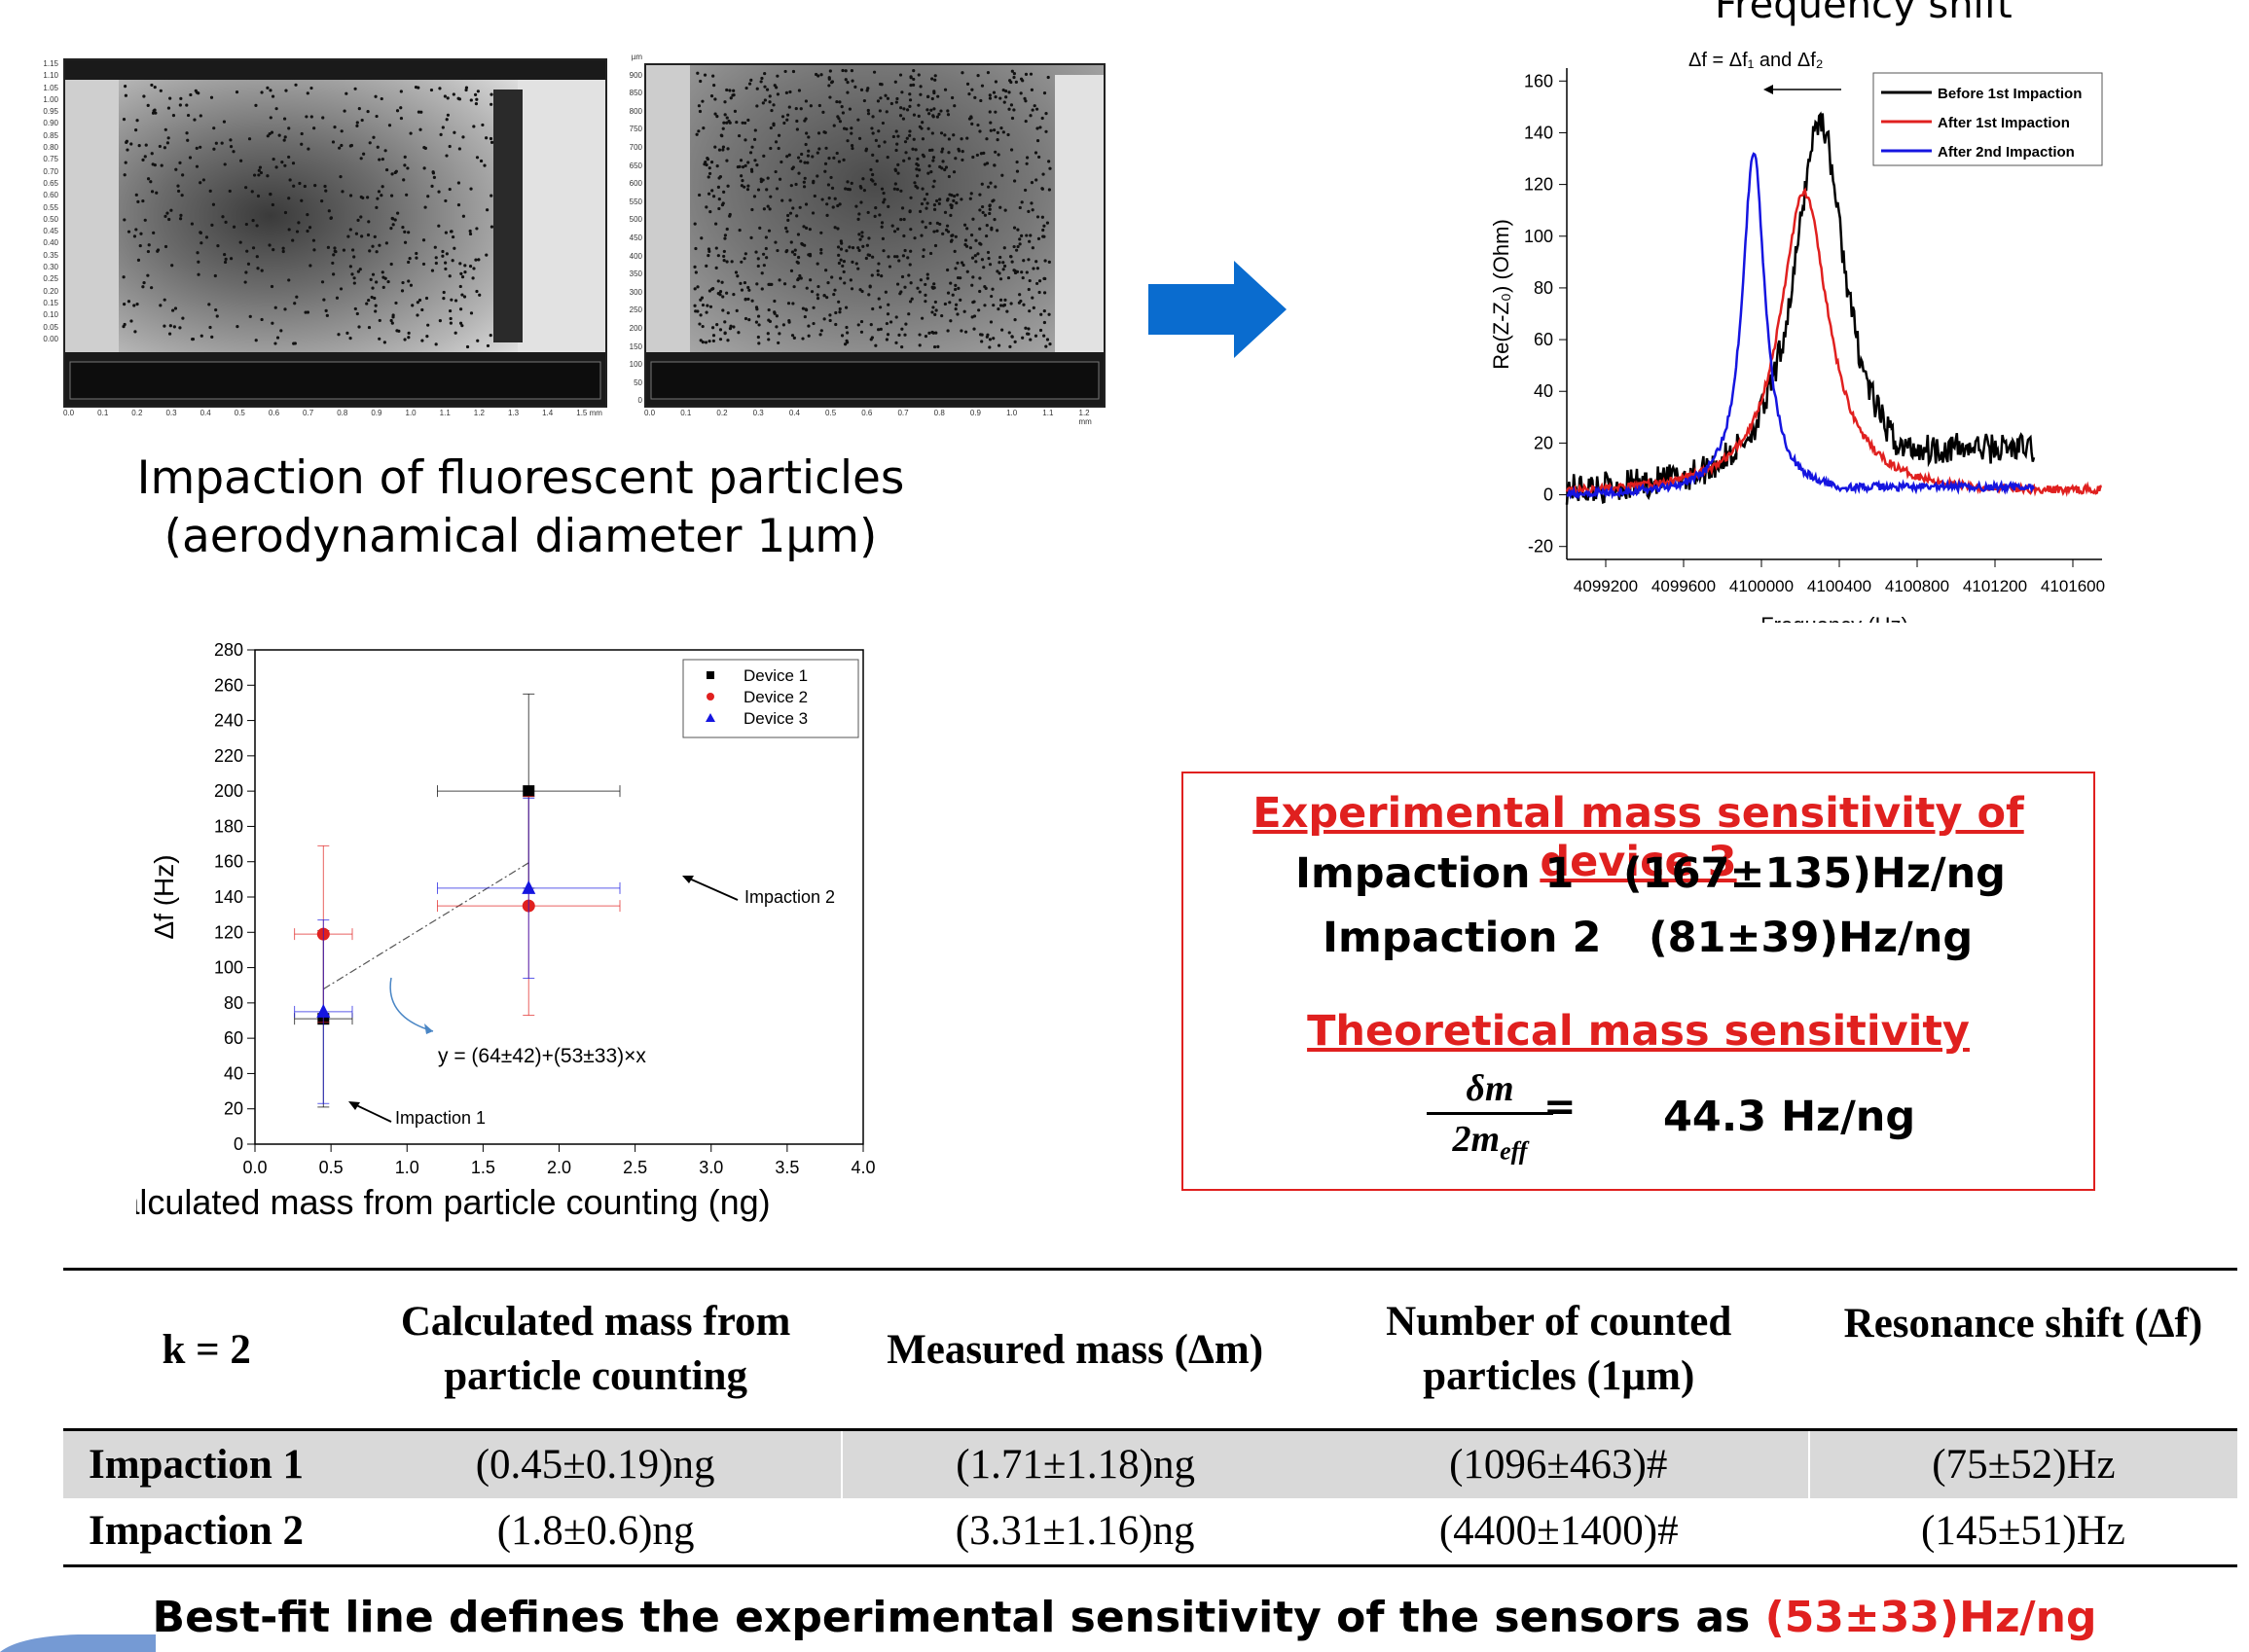  Describe the element at coordinates (411, 1004) in the screenshot. I see `fit-pointer-arrow` at that location.